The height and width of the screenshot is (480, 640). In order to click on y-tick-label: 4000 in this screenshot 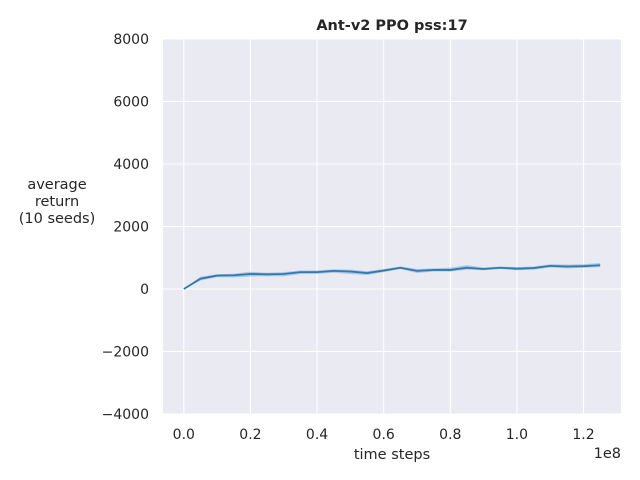, I will do `click(131, 165)`.